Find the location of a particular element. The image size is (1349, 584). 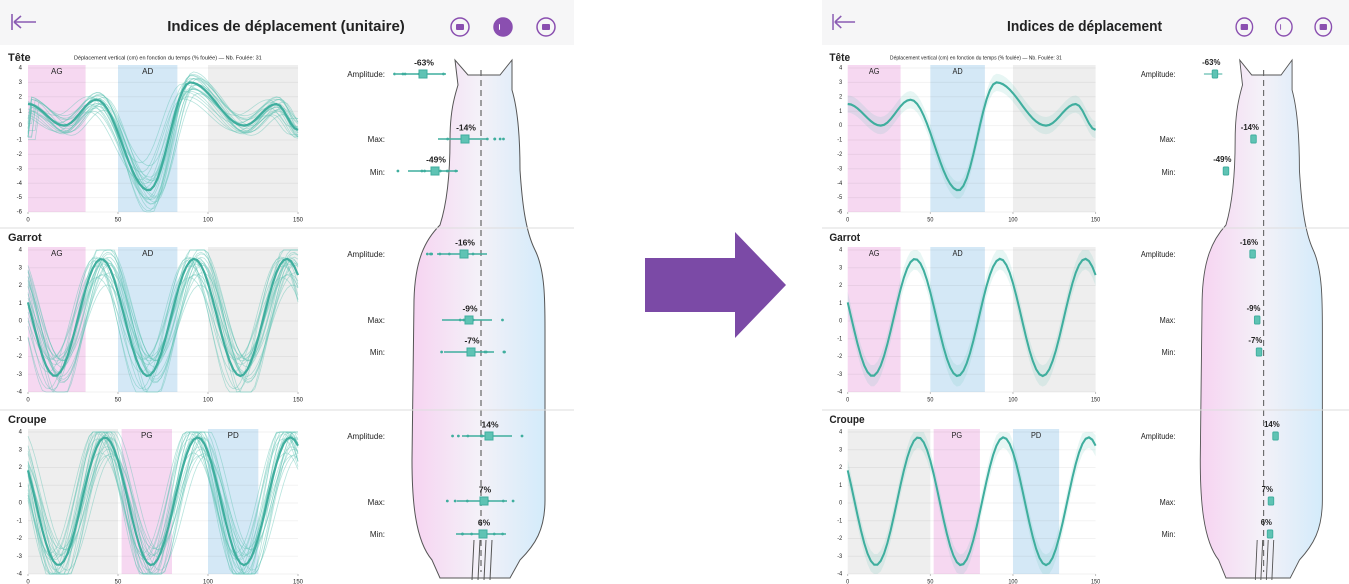

index-value: -63% is located at coordinates (1211, 62).